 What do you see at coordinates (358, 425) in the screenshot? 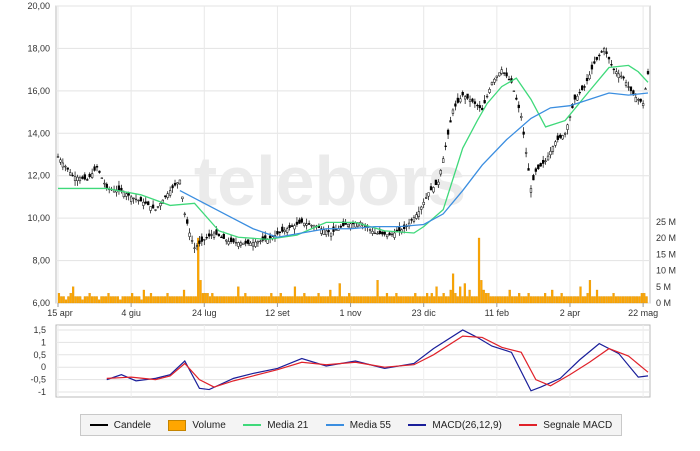
I see `legend-item-media-55: Media 55` at bounding box center [358, 425].